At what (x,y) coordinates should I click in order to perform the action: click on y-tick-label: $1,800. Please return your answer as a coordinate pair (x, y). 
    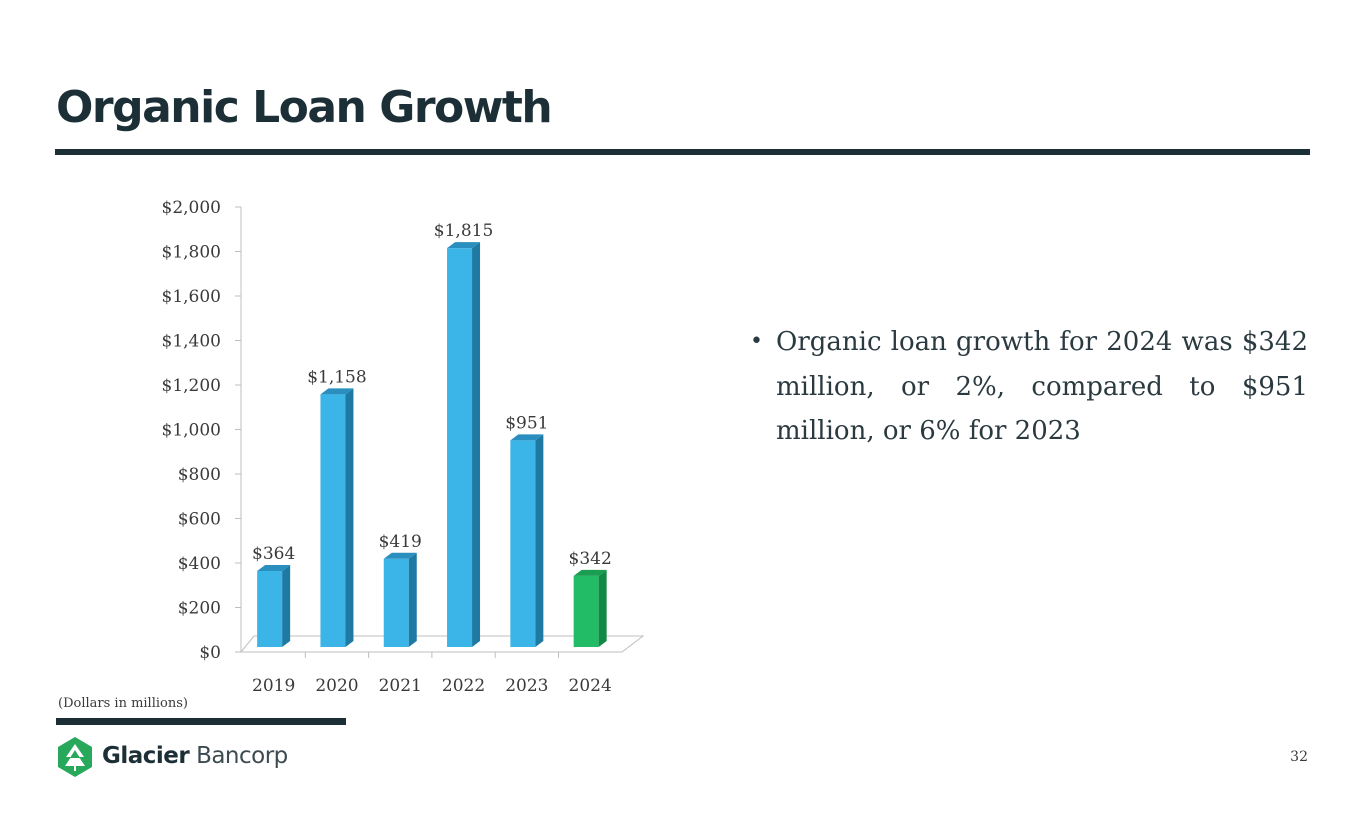
    Looking at the image, I should click on (191, 253).